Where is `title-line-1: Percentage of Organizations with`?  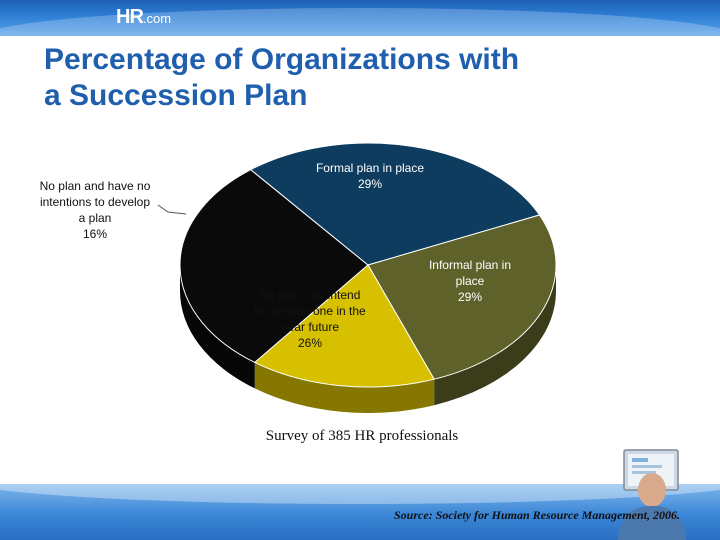
title-line-1: Percentage of Organizations with is located at coordinates (282, 59).